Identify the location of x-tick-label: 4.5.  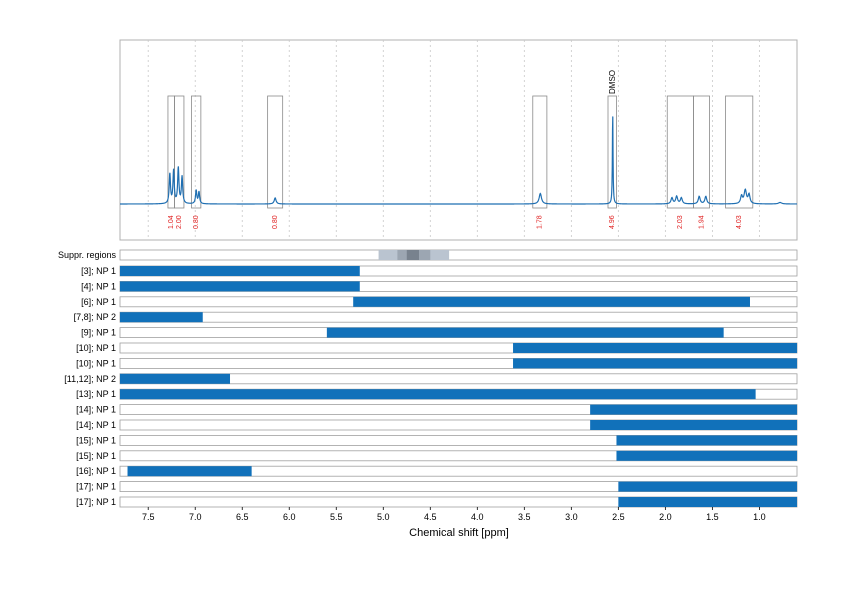
(430, 517).